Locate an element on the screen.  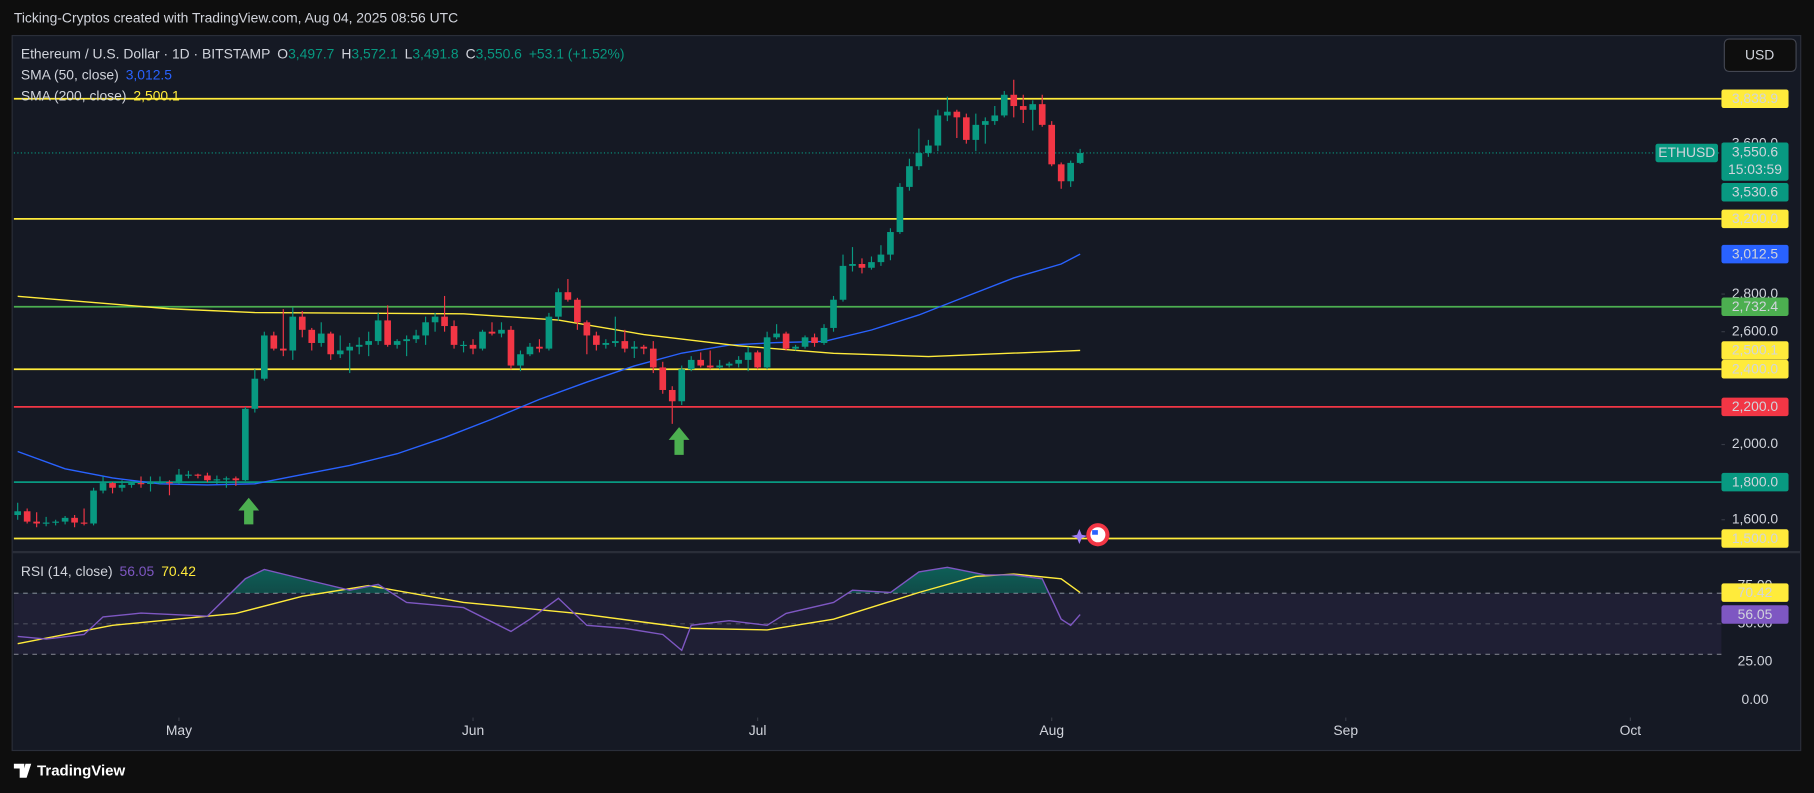
legend-item: +53.1 (+1.52%) is located at coordinates (577, 53).